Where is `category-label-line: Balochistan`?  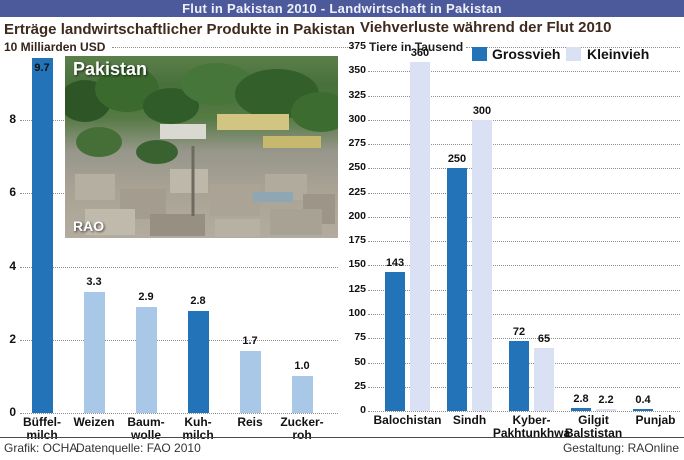
category-label-line: Balochistan is located at coordinates (407, 420).